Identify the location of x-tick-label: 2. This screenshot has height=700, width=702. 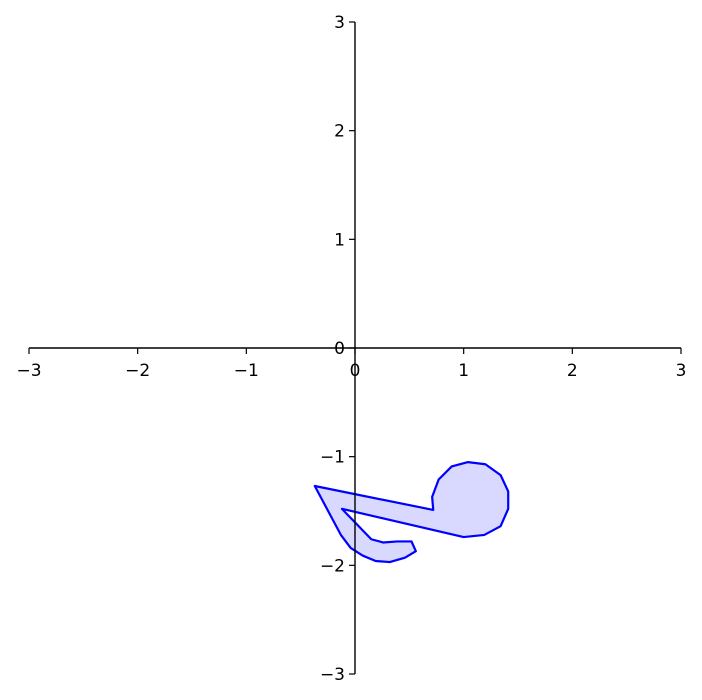
(572, 371).